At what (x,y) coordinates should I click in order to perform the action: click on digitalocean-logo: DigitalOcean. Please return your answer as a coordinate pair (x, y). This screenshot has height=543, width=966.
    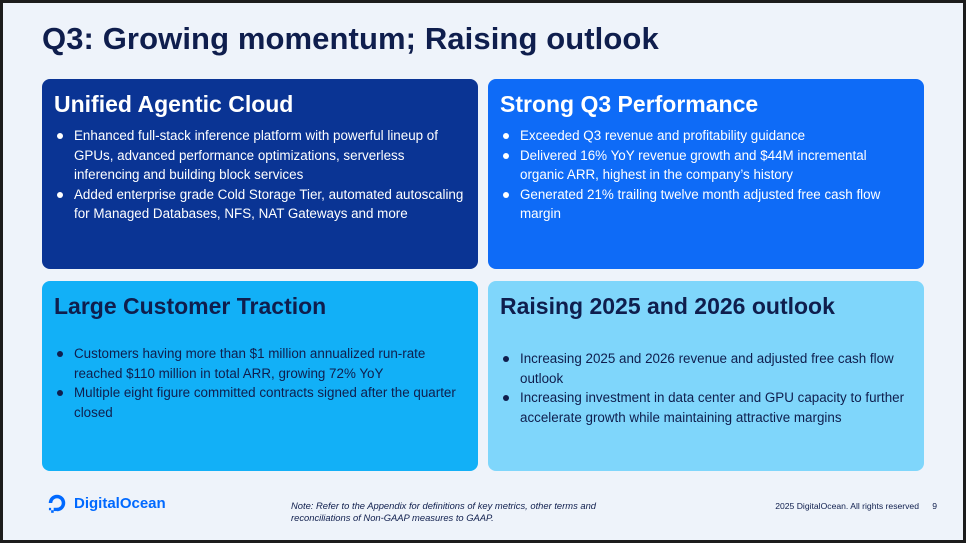
    Looking at the image, I should click on (106, 503).